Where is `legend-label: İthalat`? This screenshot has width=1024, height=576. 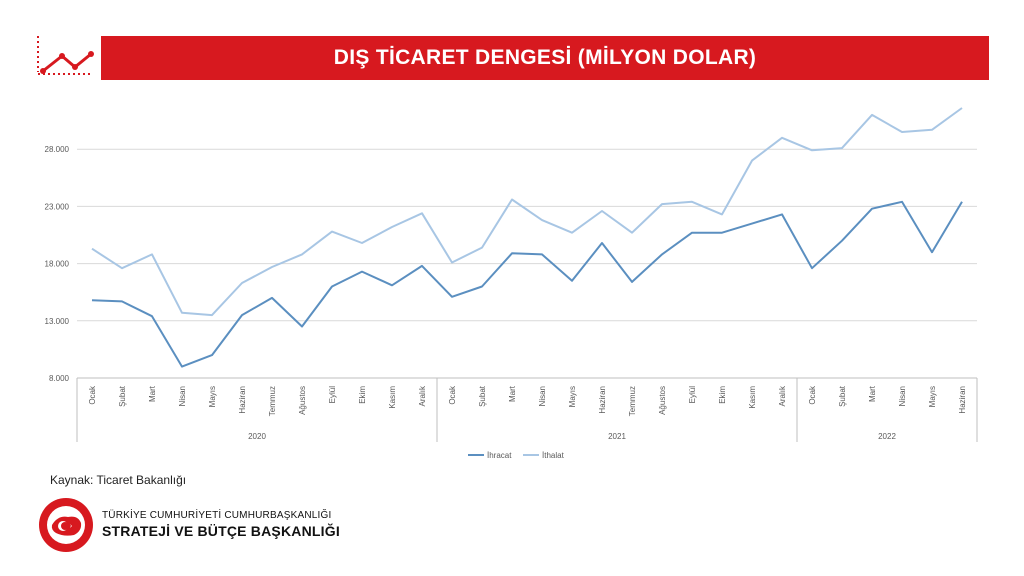 legend-label: İthalat is located at coordinates (553, 455).